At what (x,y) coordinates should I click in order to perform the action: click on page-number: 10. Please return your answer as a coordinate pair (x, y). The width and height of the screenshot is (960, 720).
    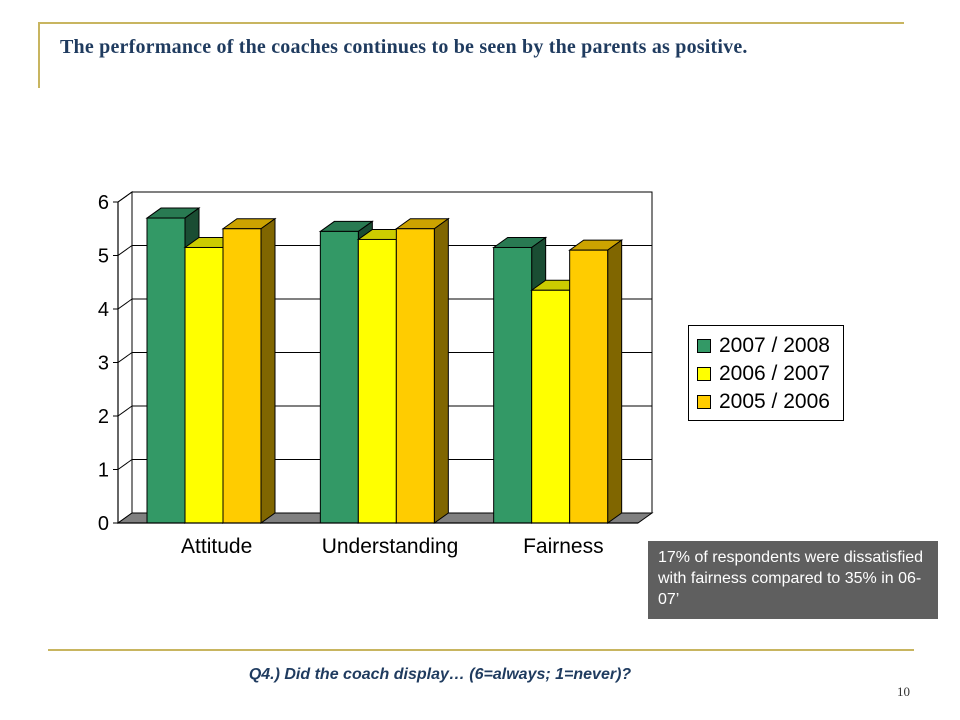
    Looking at the image, I should click on (903, 691).